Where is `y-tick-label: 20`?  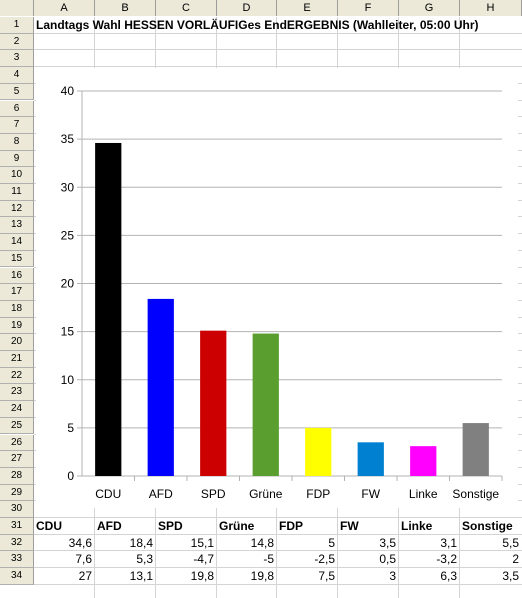
y-tick-label: 20 is located at coordinates (68, 284).